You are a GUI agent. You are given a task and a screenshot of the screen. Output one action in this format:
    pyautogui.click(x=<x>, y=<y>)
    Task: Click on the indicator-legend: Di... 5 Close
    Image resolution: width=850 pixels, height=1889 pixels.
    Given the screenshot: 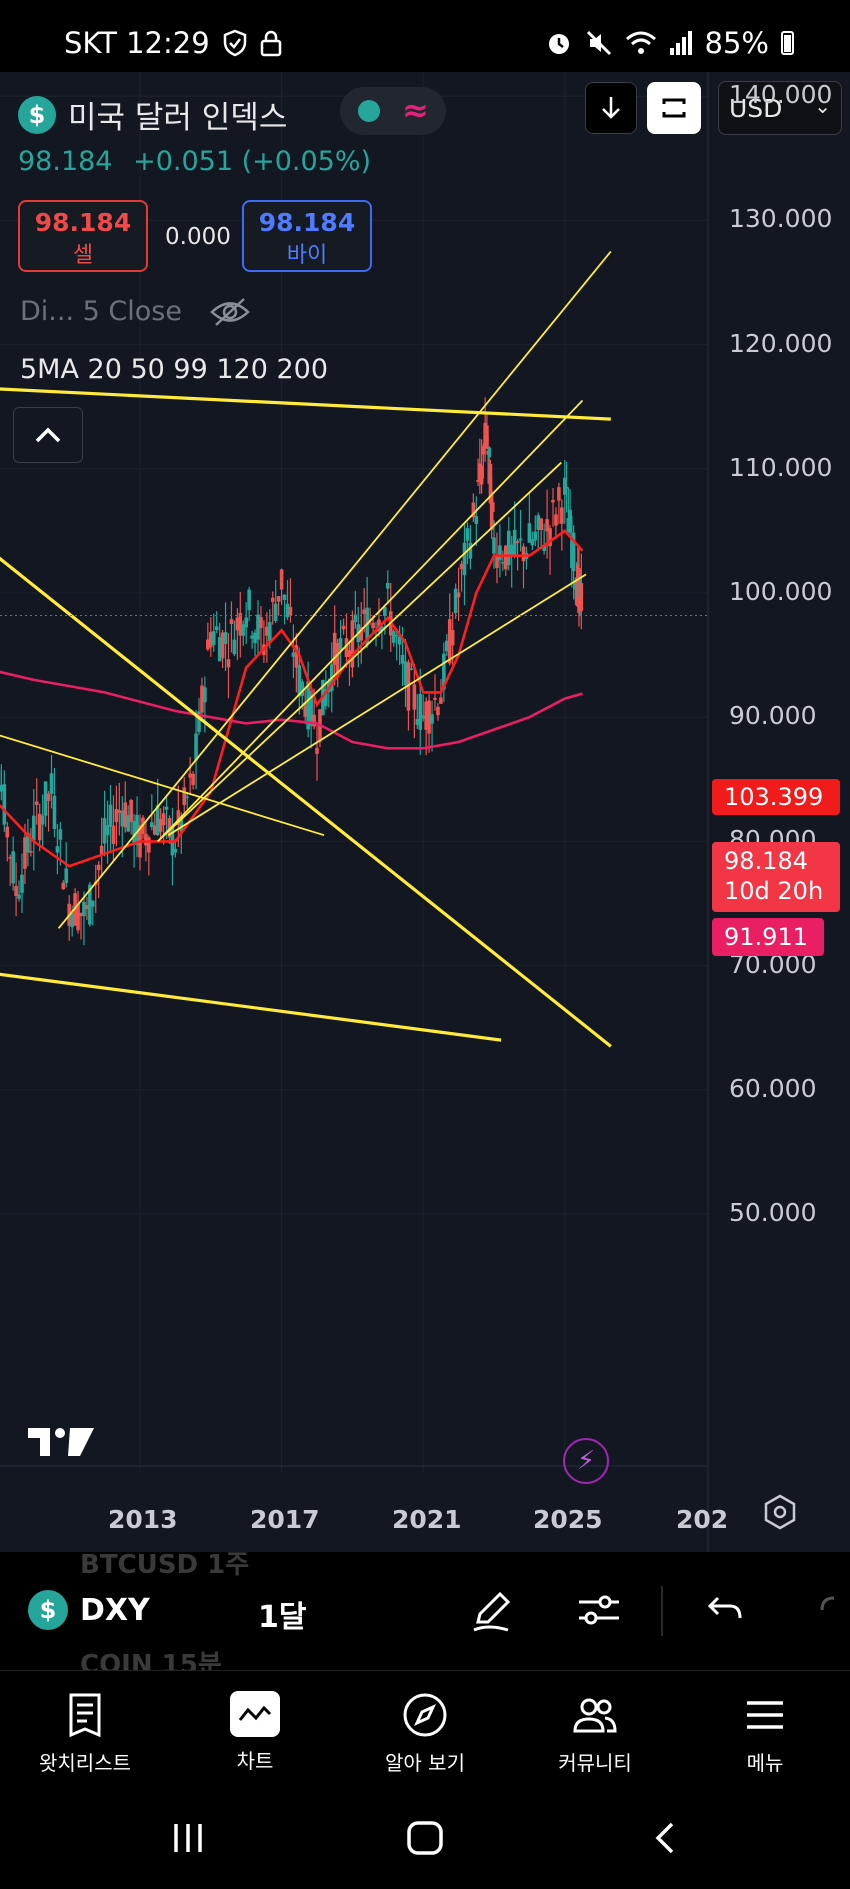 What is the action you would take?
    pyautogui.click(x=135, y=311)
    